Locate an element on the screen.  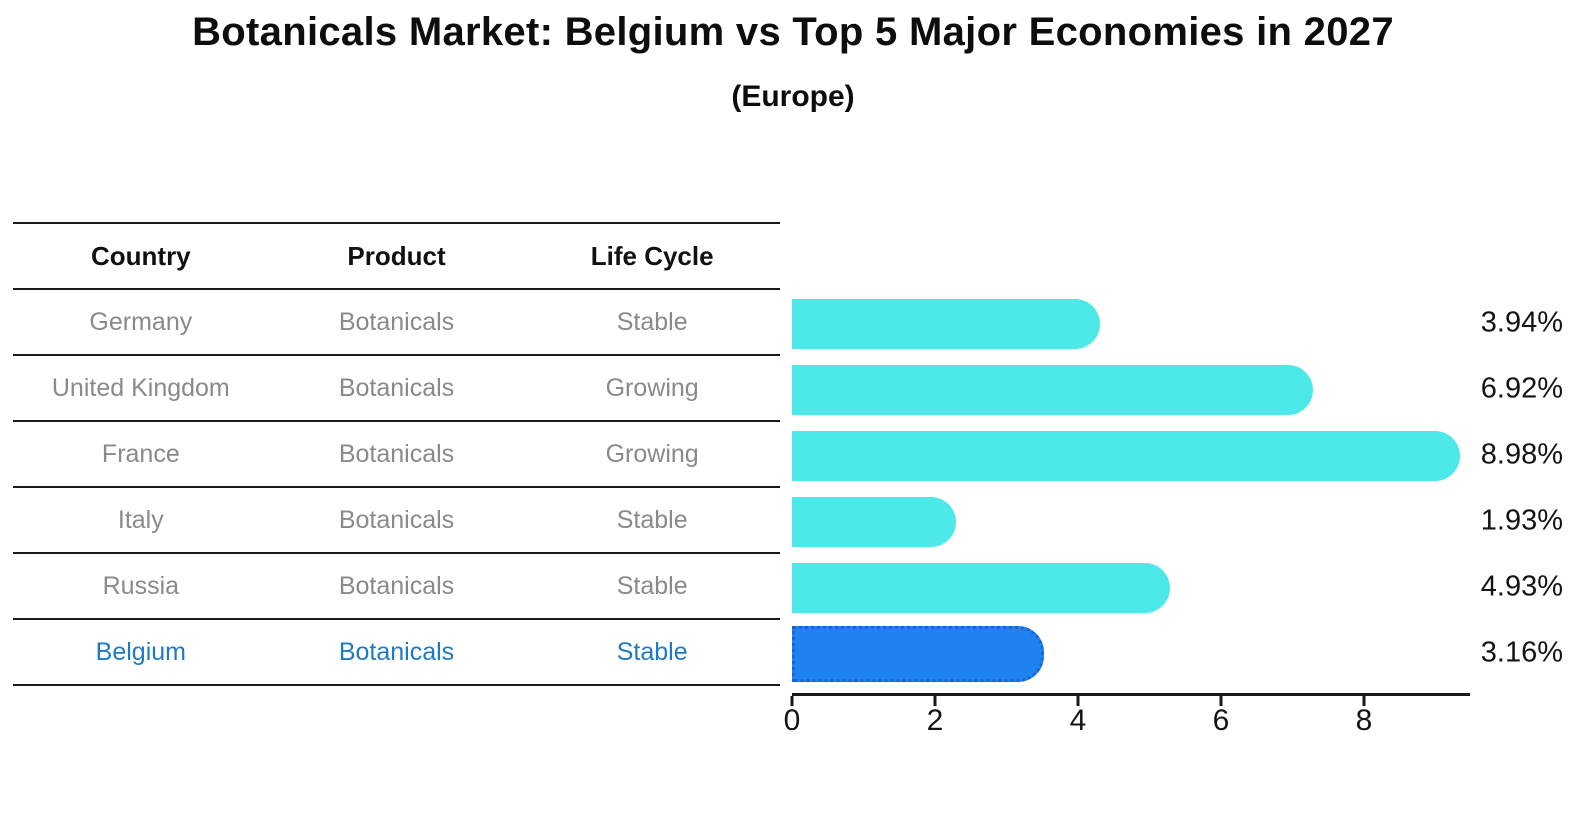
cell-country: Russia is located at coordinates (141, 585).